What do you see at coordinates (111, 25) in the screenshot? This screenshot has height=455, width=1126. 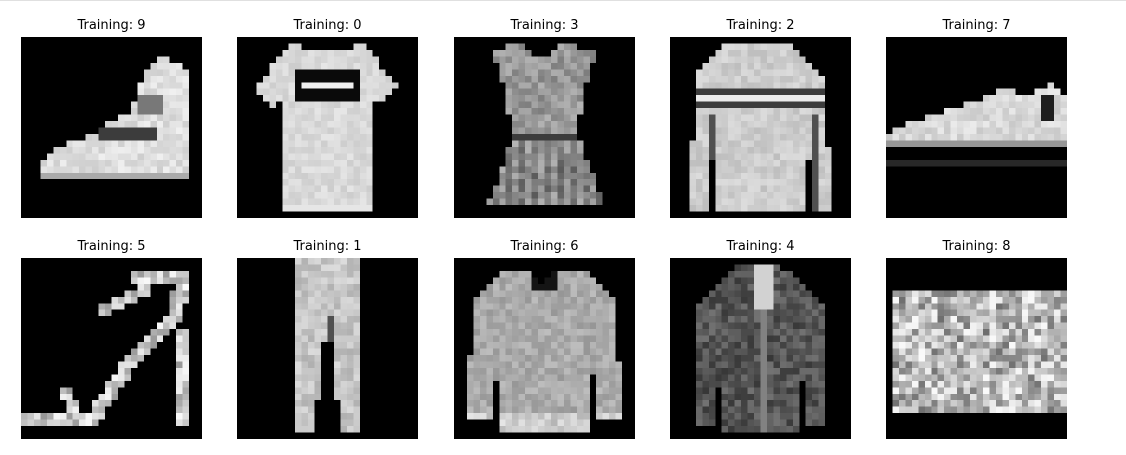 I see `panel-title: Training: 9` at bounding box center [111, 25].